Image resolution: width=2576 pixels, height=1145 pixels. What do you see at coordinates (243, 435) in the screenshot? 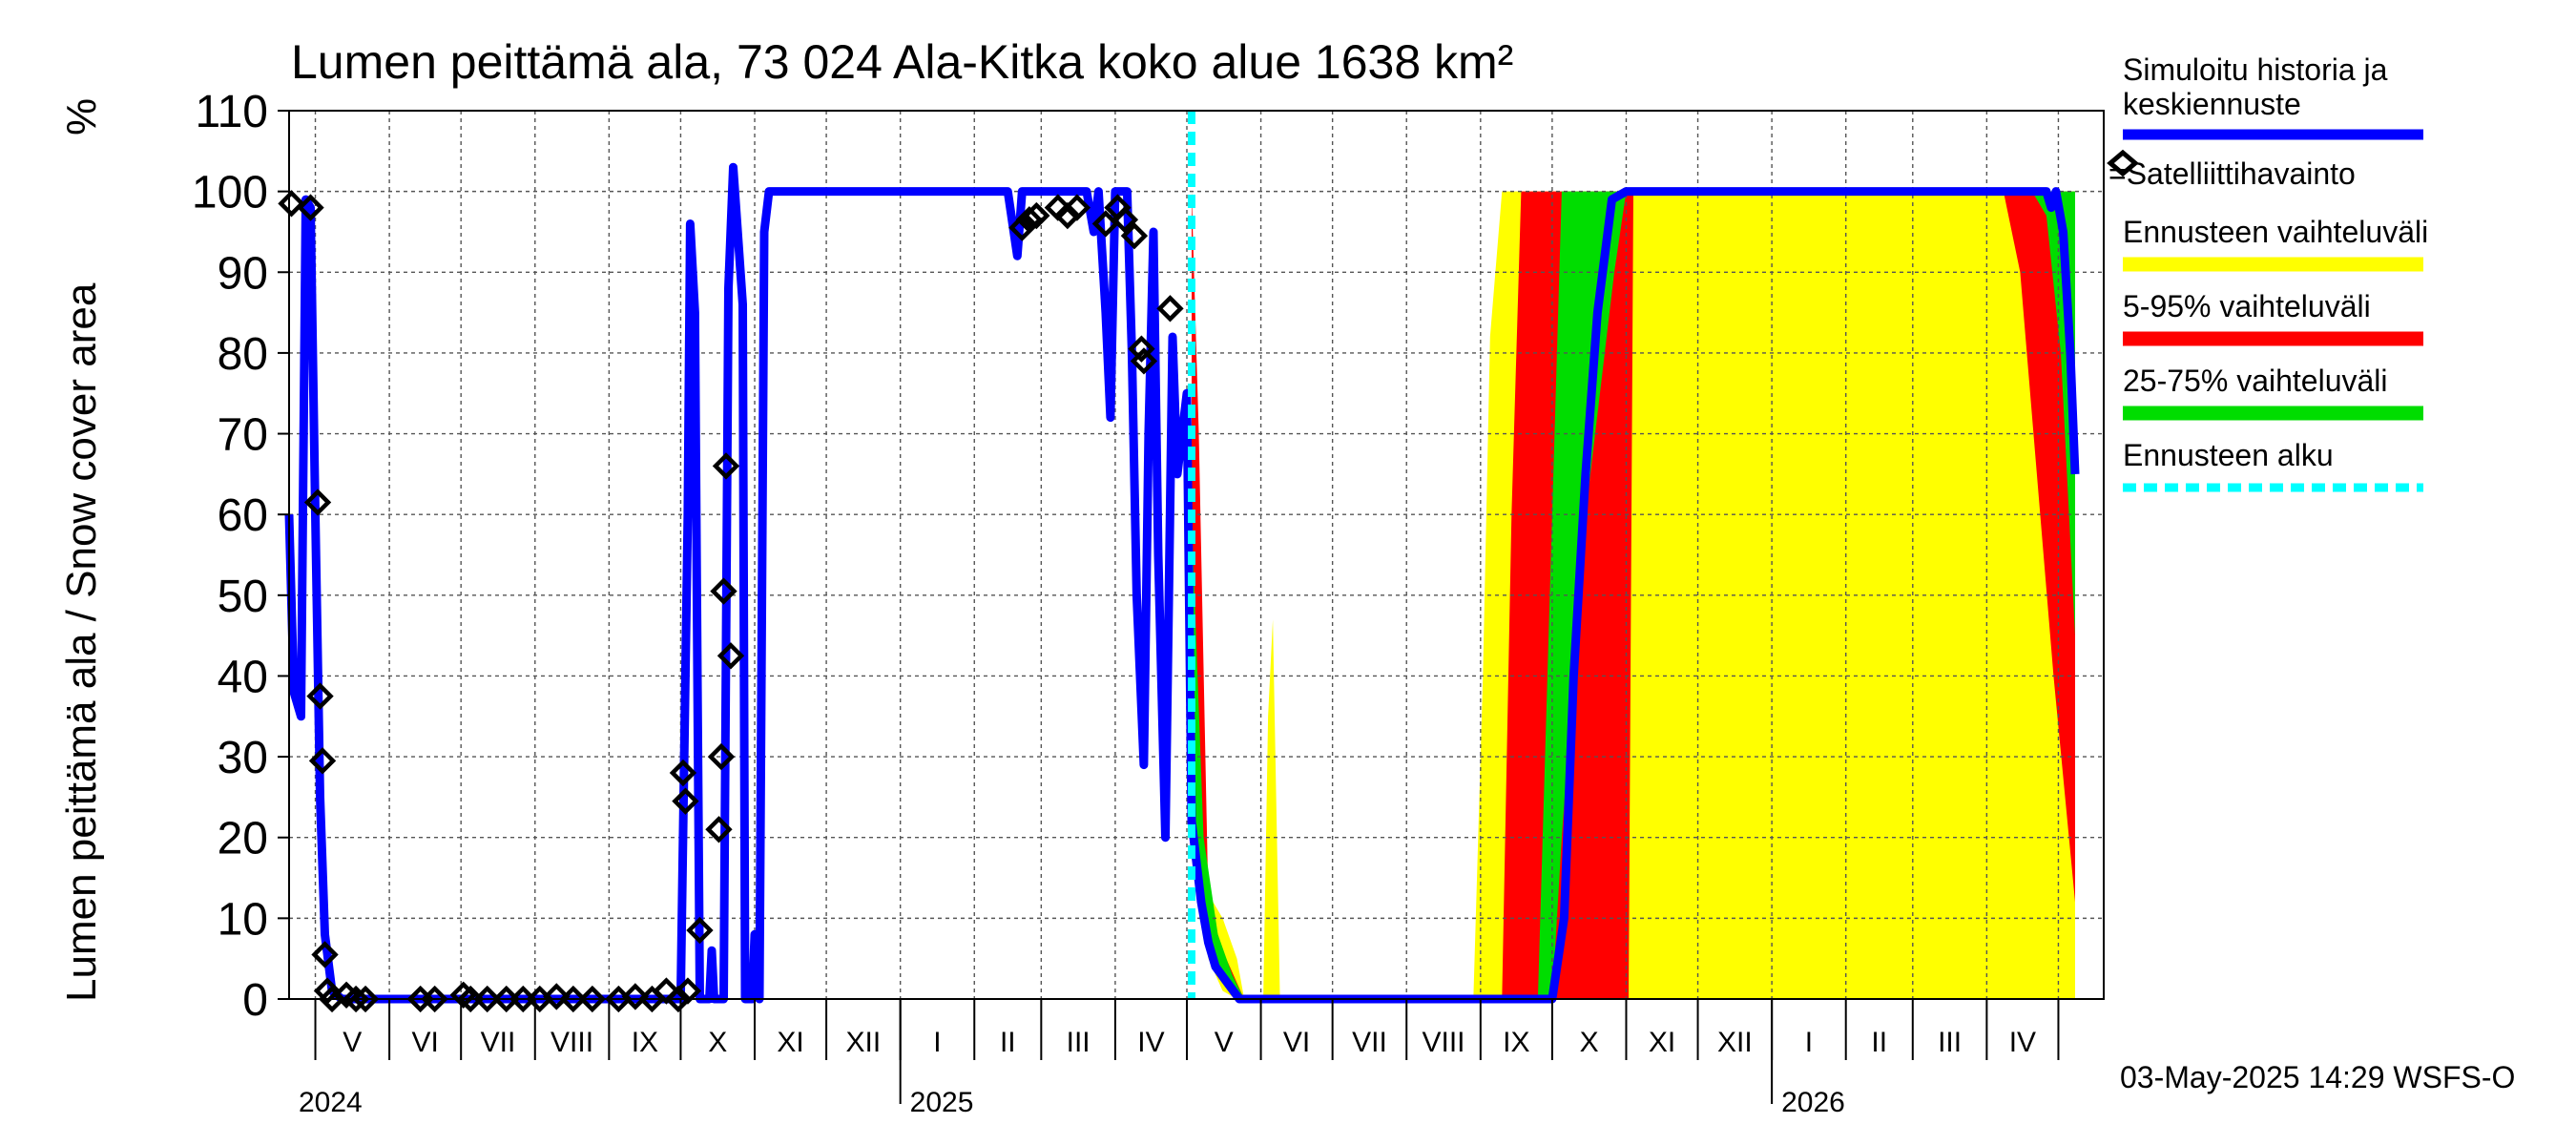
I see `y-tick-label: 70` at bounding box center [243, 435].